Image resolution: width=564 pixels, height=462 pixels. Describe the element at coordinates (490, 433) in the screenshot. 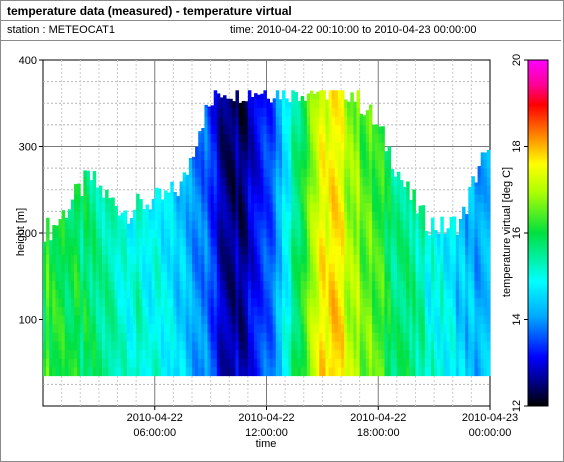

I see `x-tick-label-time: 00:00:00` at that location.